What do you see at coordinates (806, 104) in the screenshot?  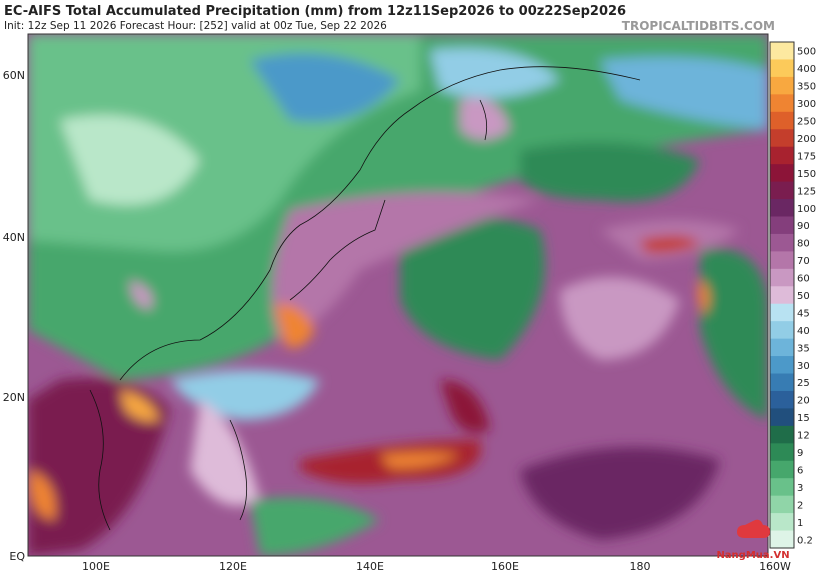 I see `colorbar-label: 300` at bounding box center [806, 104].